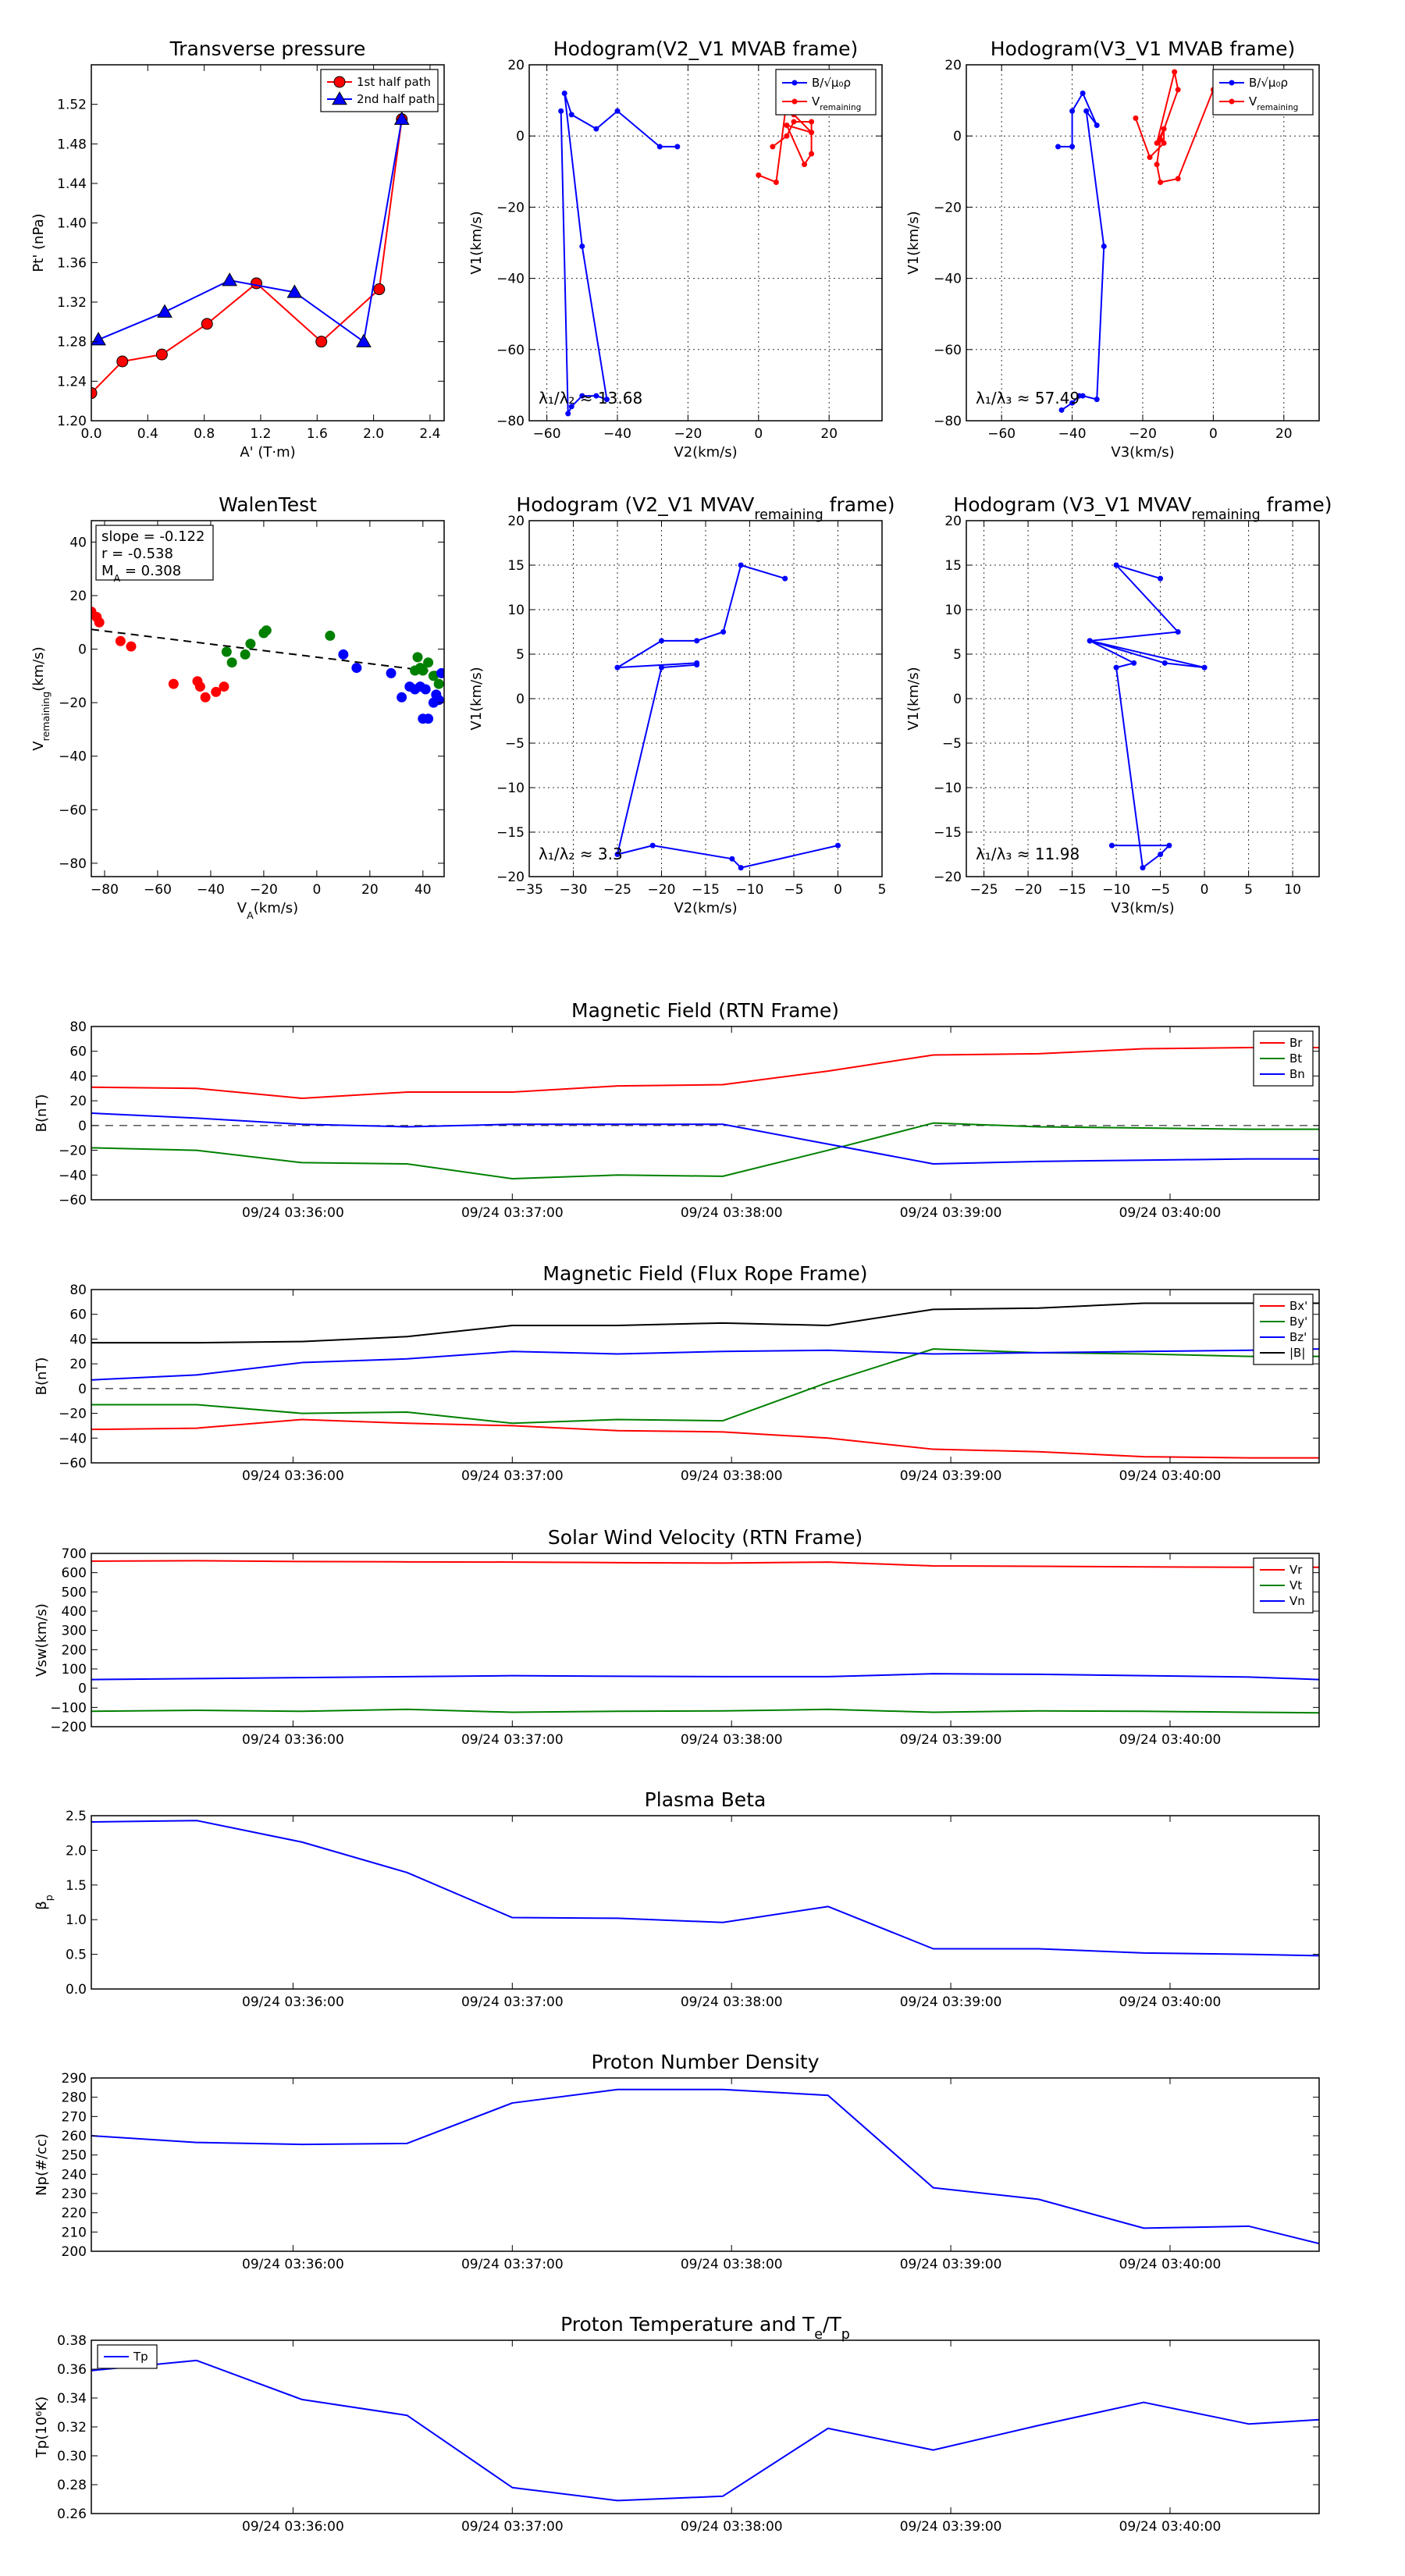 The height and width of the screenshot is (2576, 1405). Describe the element at coordinates (72, 382) in the screenshot. I see `y-tick-label: 1.24` at that location.